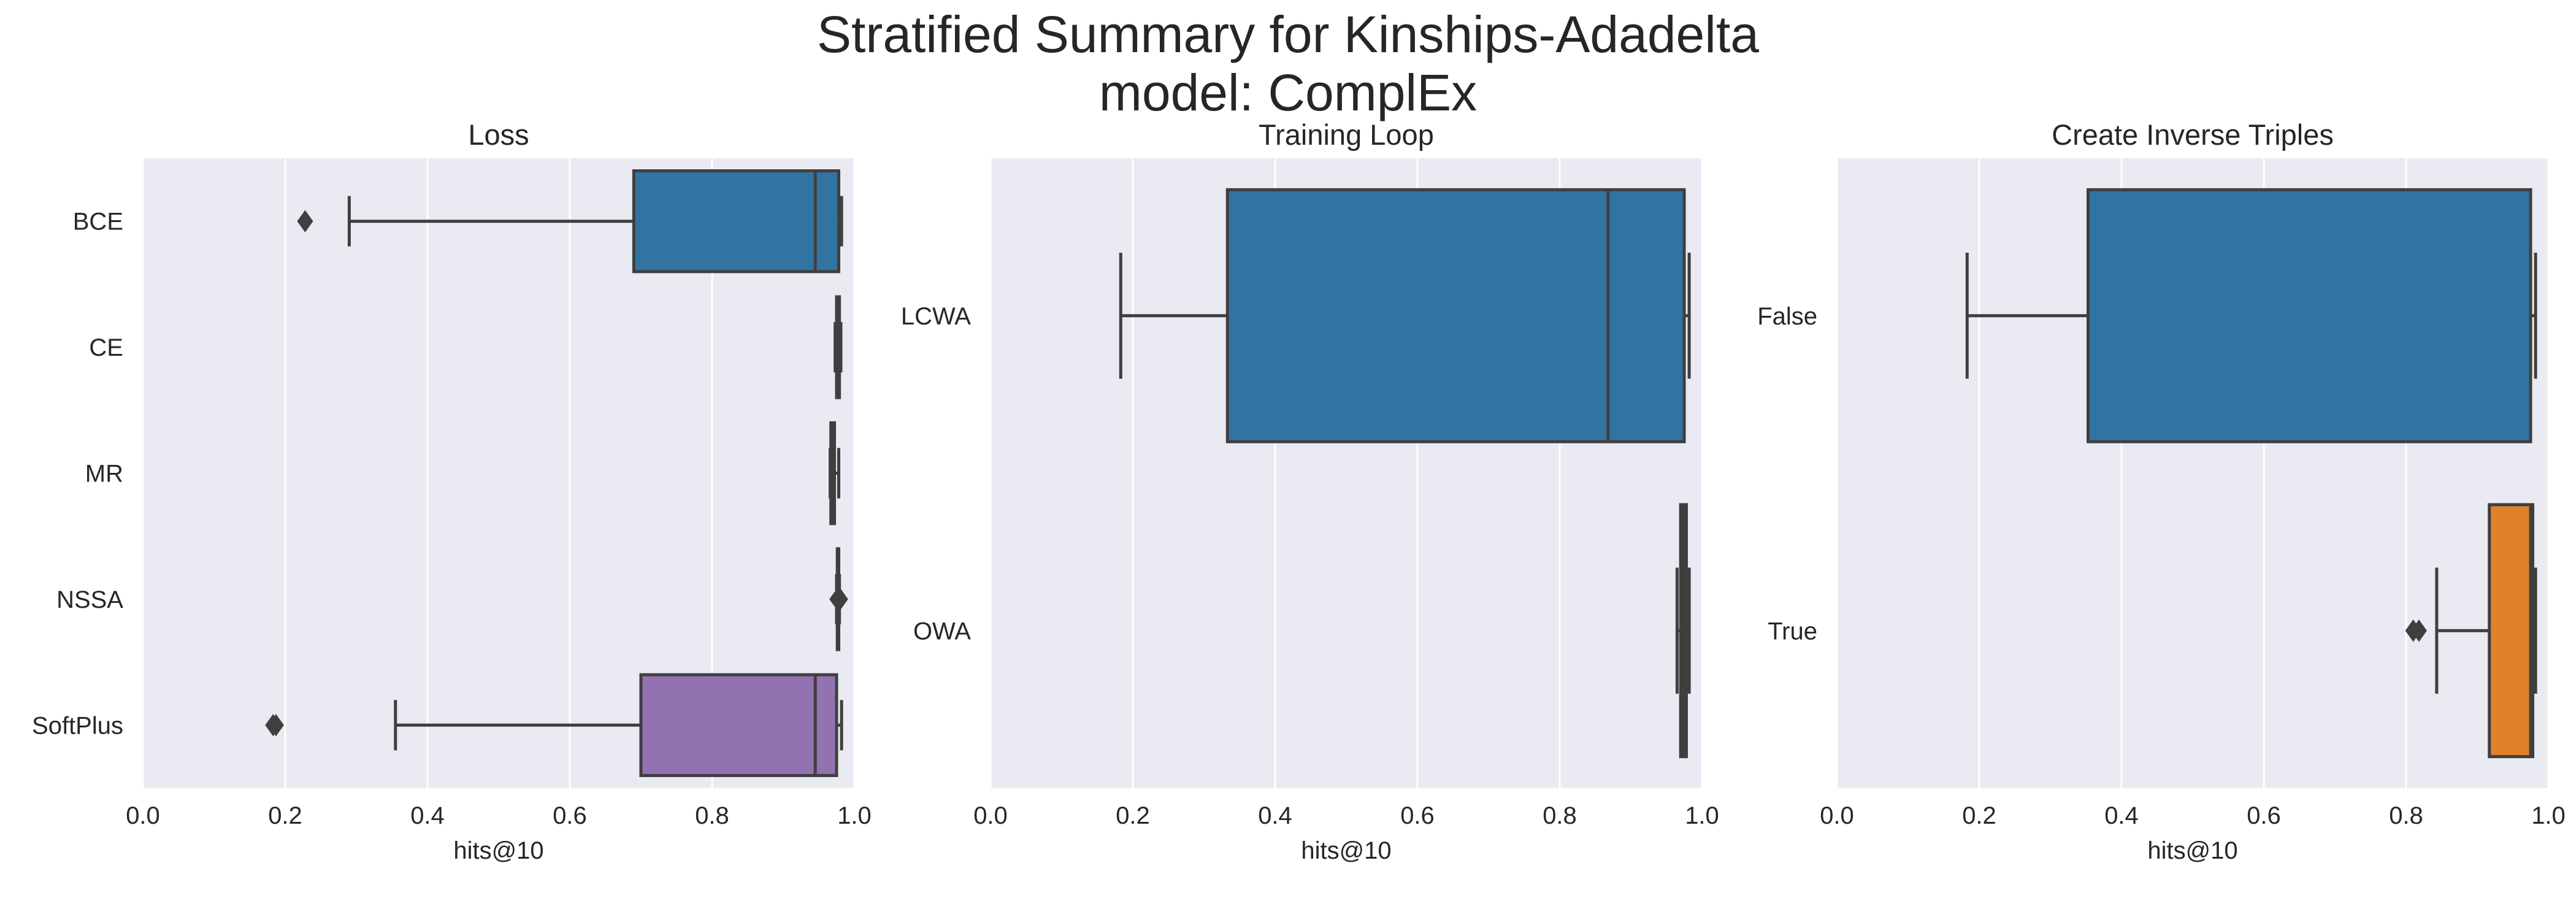 The image size is (2576, 920). Describe the element at coordinates (1346, 134) in the screenshot. I see `panel-title: Training Loop` at that location.